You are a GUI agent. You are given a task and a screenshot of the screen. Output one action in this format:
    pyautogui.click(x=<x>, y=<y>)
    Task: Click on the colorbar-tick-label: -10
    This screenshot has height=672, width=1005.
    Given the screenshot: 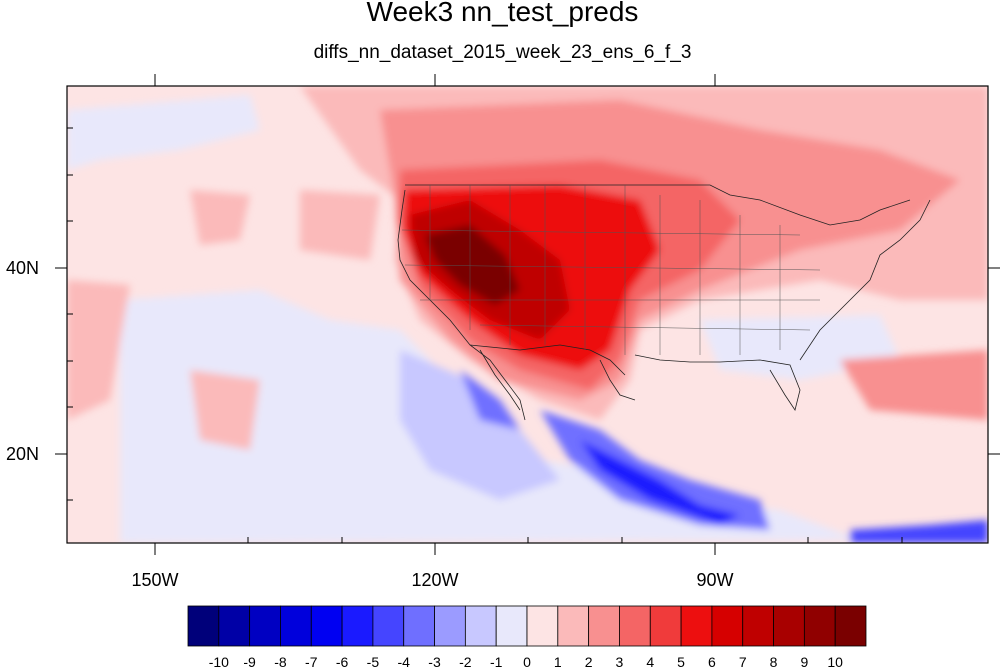 What is the action you would take?
    pyautogui.click(x=218, y=662)
    